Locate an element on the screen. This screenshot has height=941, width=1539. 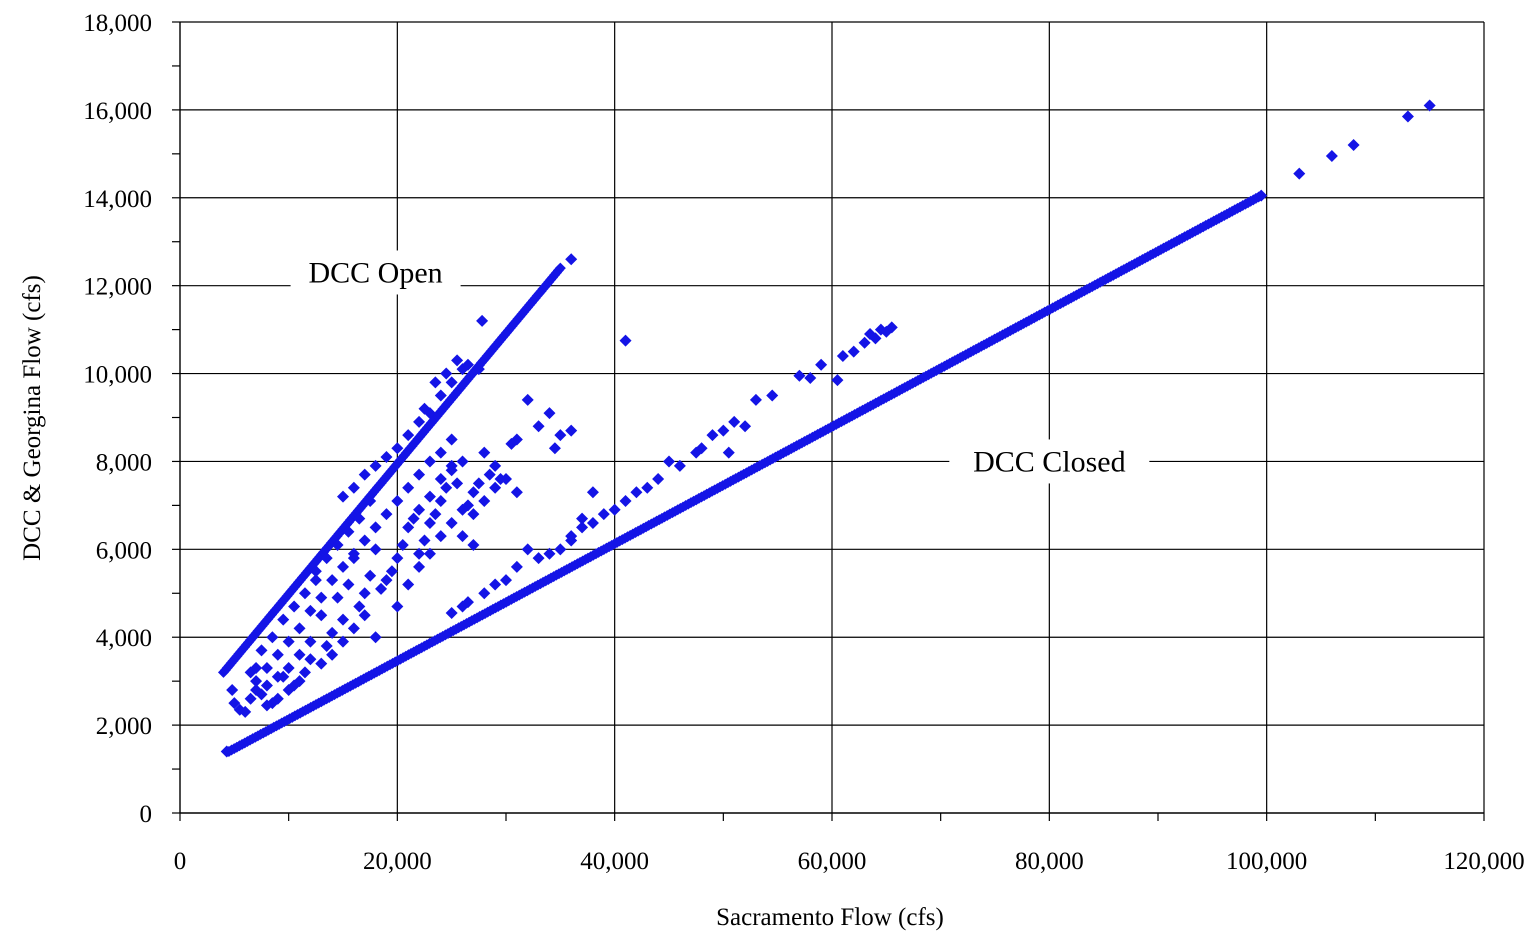
y-tick-label: 2,000 is located at coordinates (124, 726).